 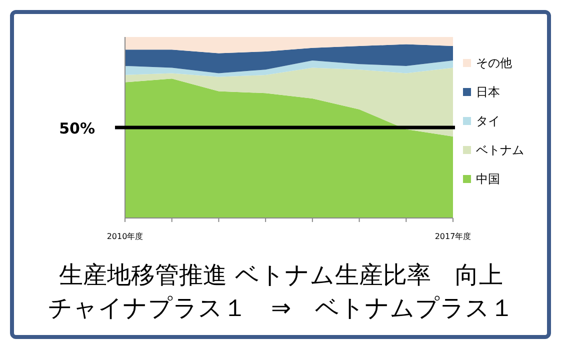 I want to click on text: チャイナプラス１ ⇒ ベトナムプラス１, so click(x=281, y=308).